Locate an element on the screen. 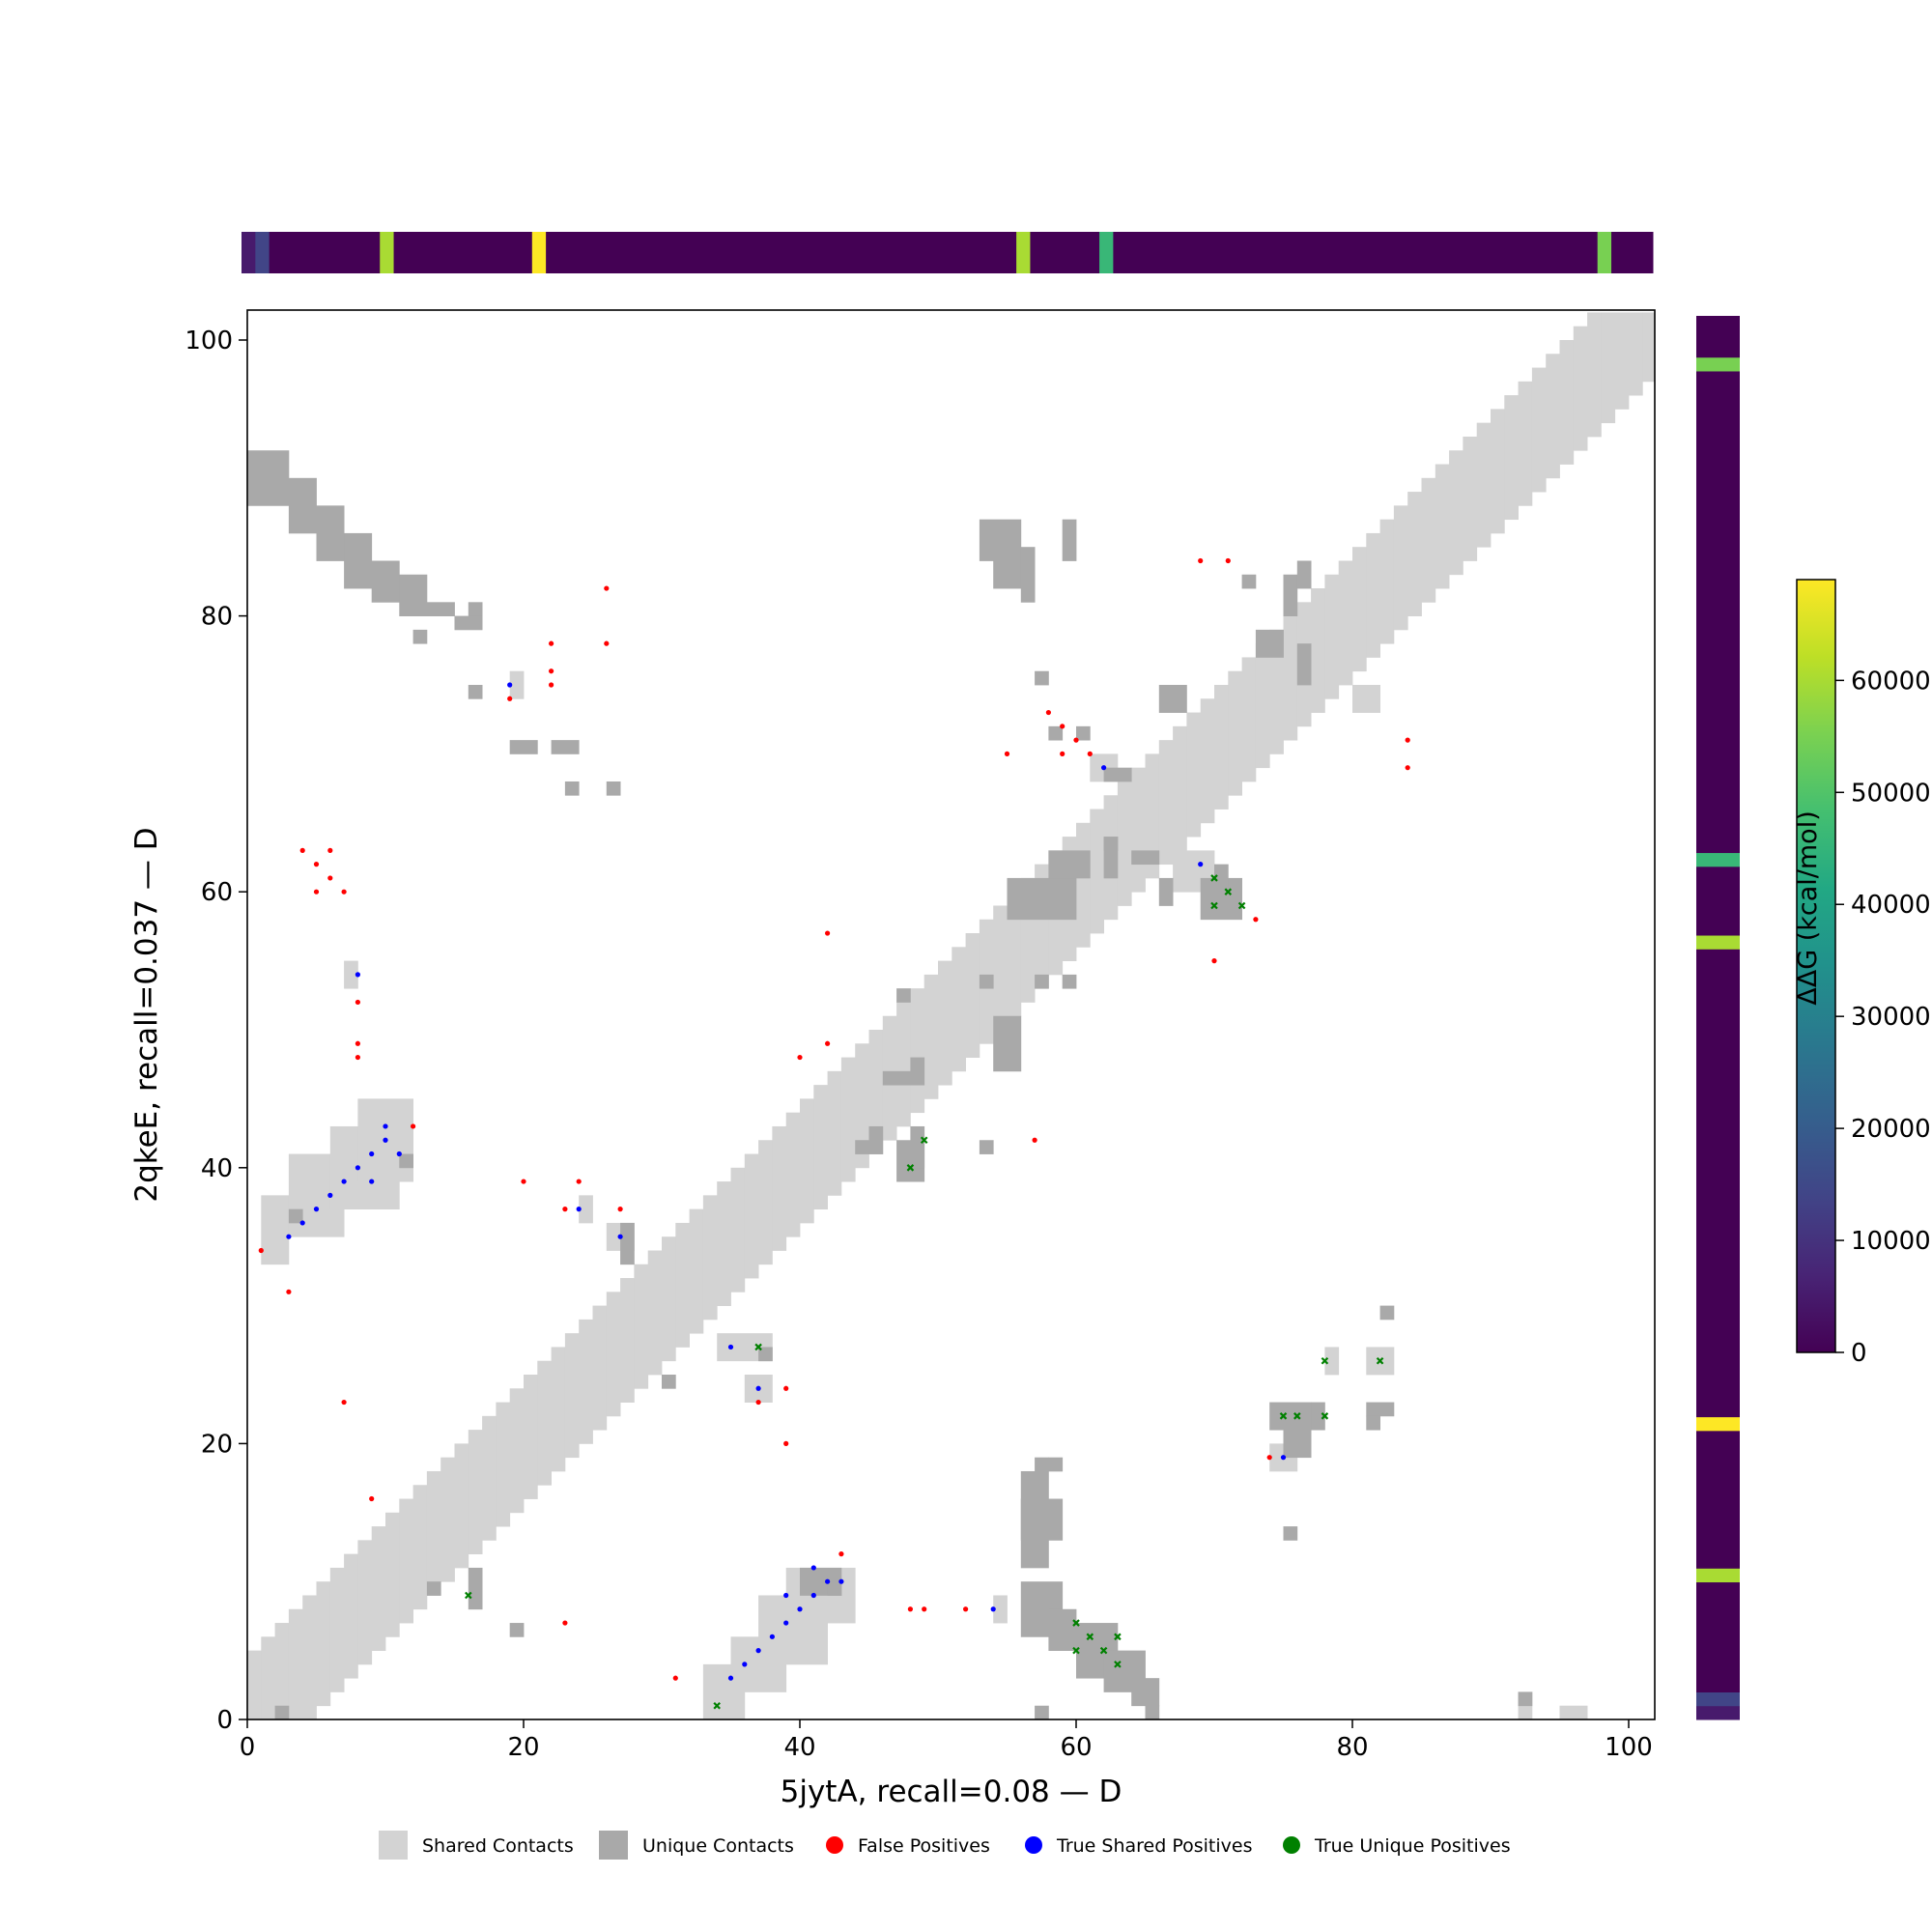  x-tick-label: 100 is located at coordinates (1629, 1747).